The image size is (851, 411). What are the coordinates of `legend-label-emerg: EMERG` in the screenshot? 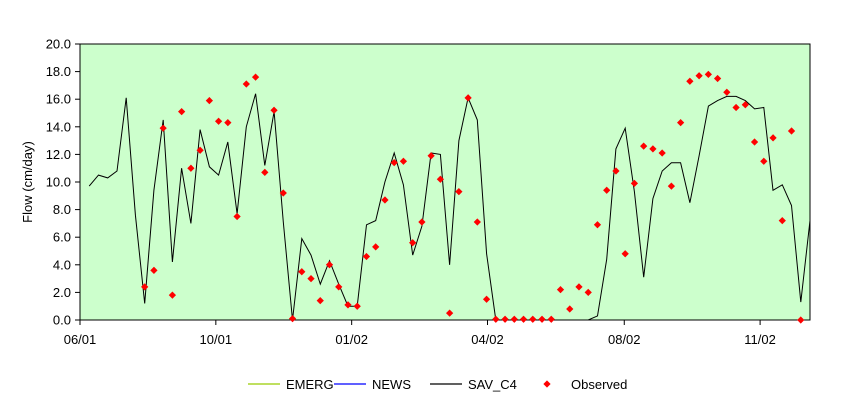 It's located at (310, 384).